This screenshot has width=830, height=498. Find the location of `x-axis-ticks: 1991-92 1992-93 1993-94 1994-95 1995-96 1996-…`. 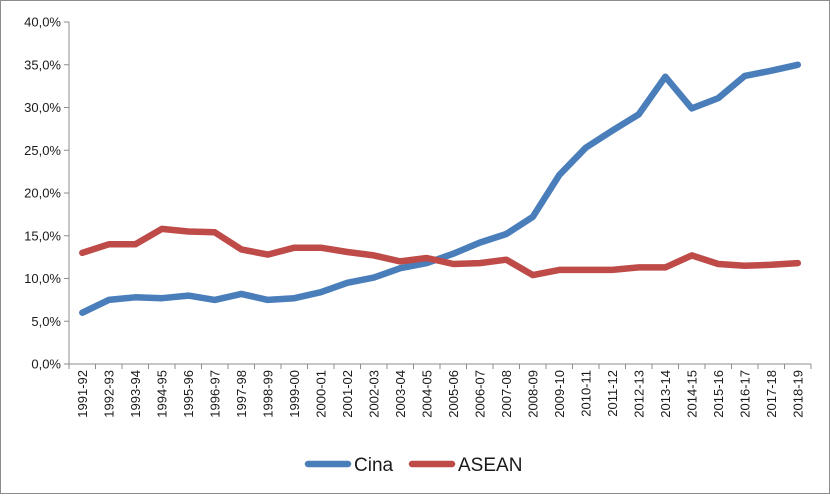

x-axis-ticks: 1991-92 1992-93 1993-94 1994-95 1995-96 1996-… is located at coordinates (440, 391).